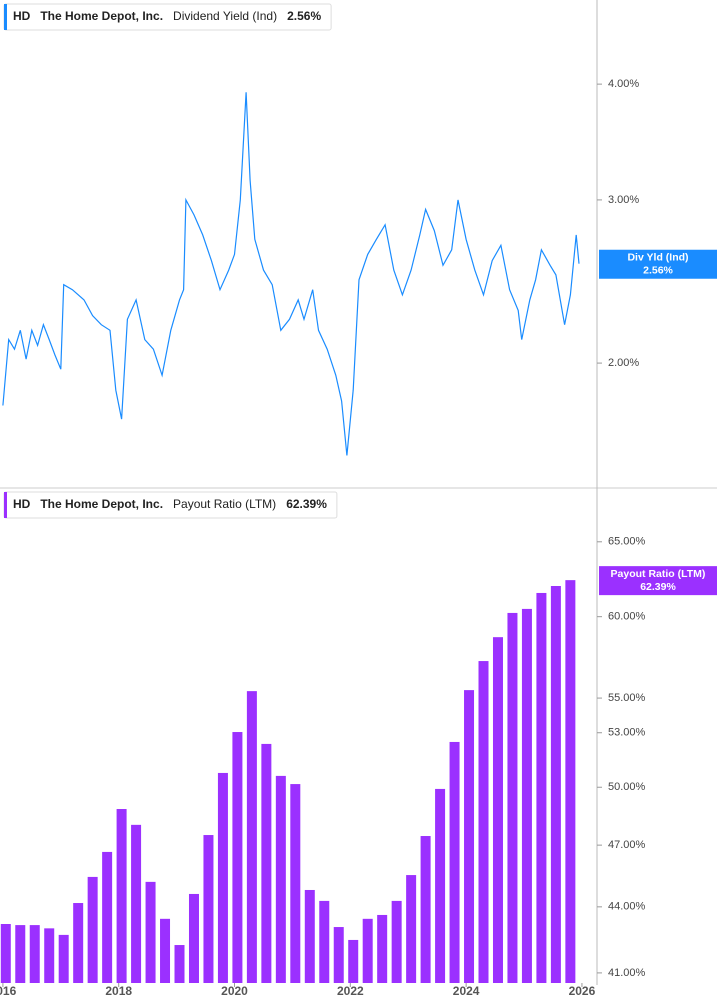 This screenshot has height=1005, width=717. I want to click on x-tick-label: 2020, so click(234, 991).